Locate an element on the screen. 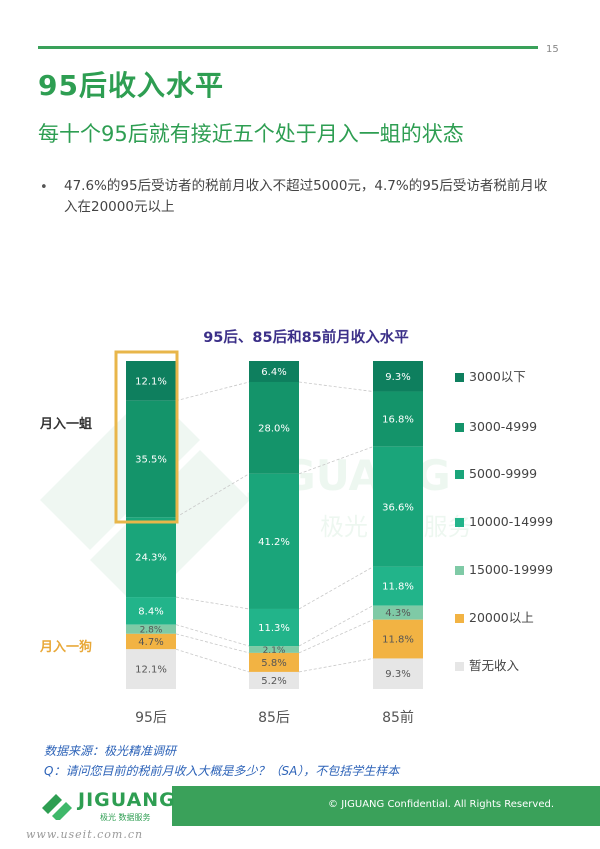 The width and height of the screenshot is (600, 849). footer-logo-sub: 极光 数据服务 is located at coordinates (125, 817).